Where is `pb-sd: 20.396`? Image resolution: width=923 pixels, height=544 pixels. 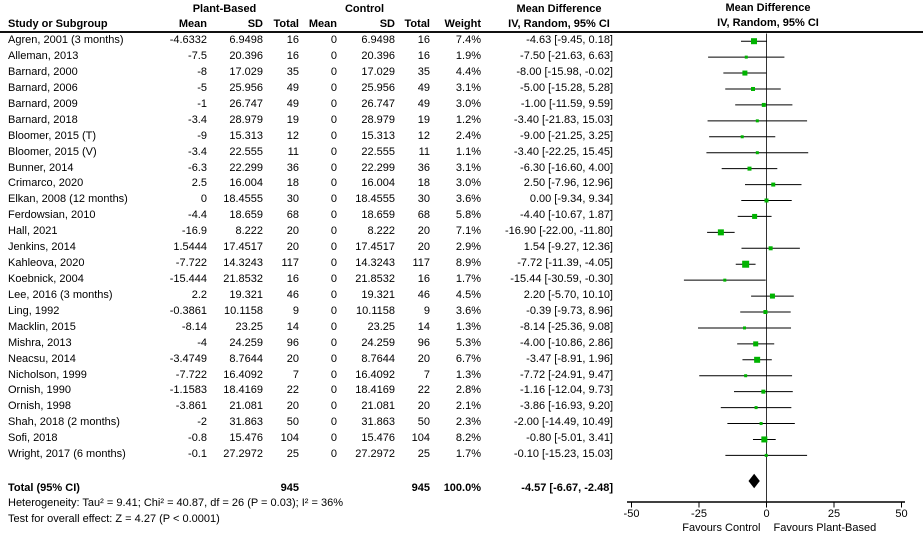
pb-sd: 20.396 is located at coordinates (246, 56).